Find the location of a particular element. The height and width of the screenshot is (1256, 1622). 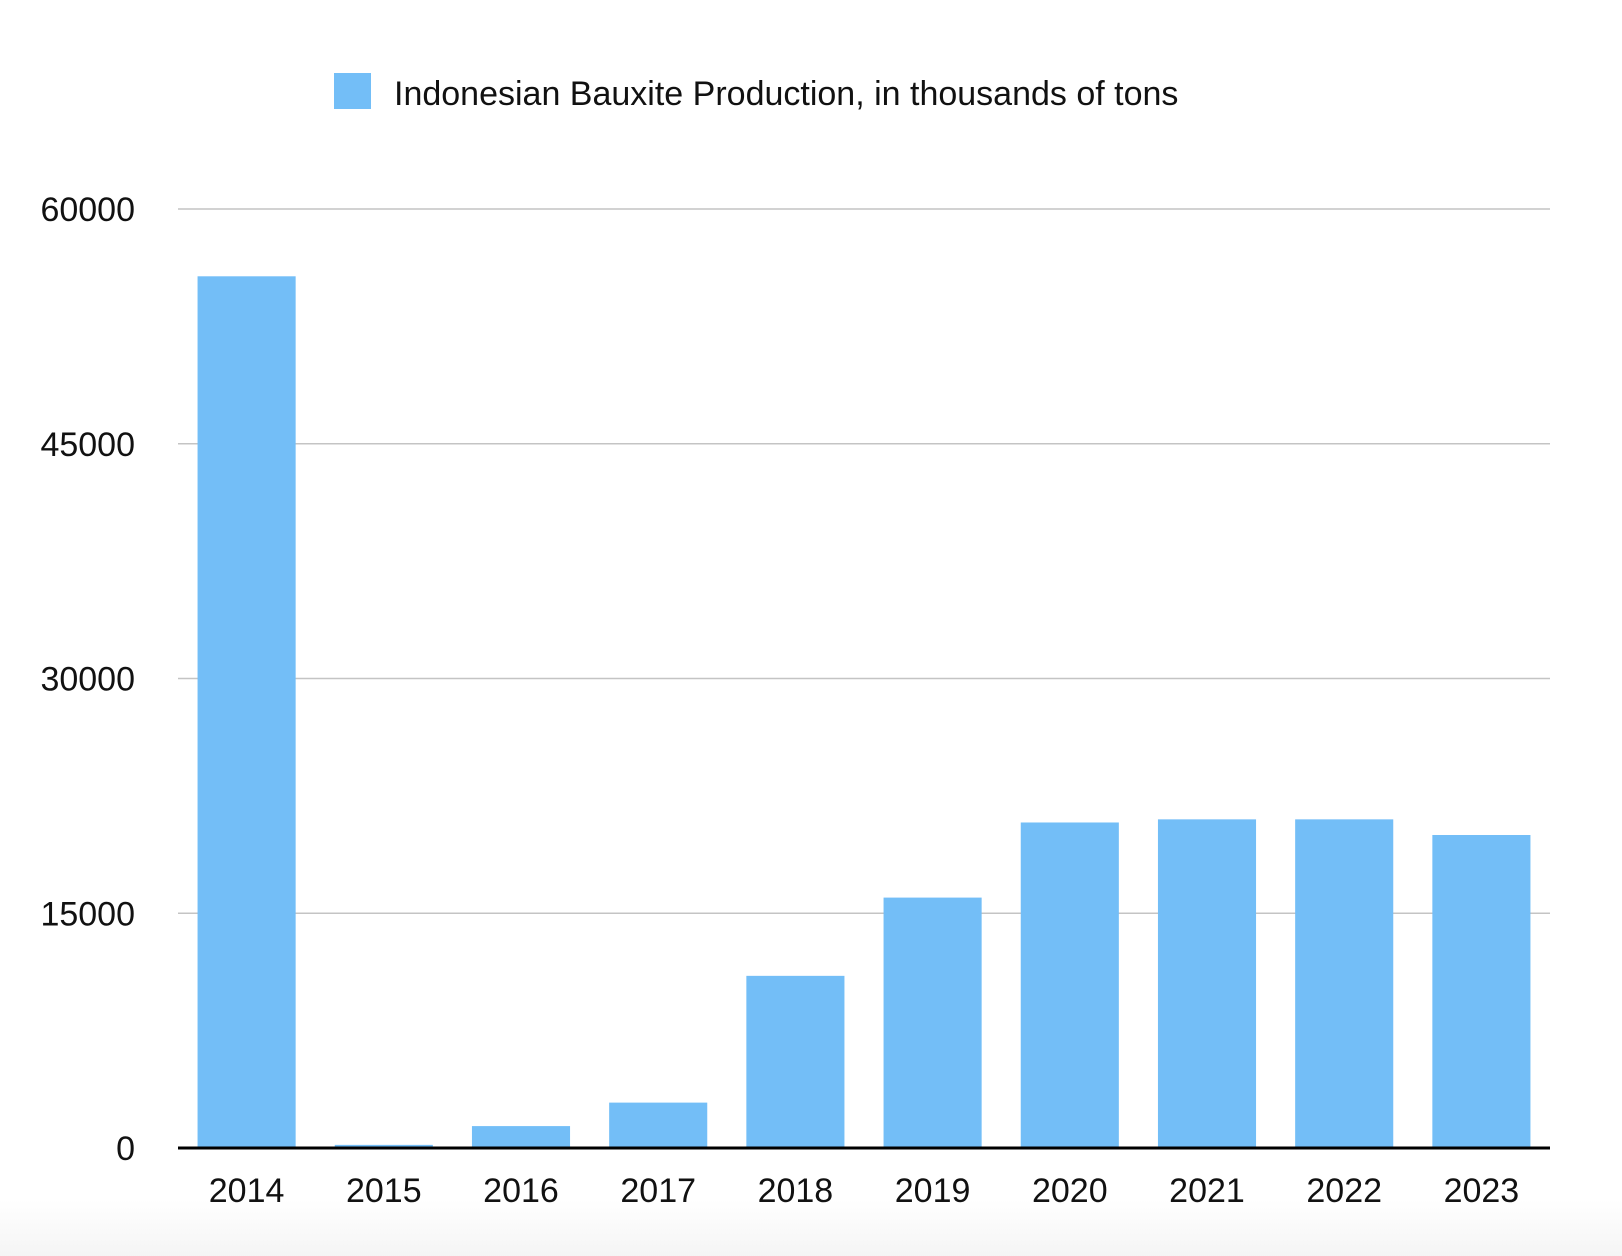

y-tick-label: 15000 is located at coordinates (87, 914).